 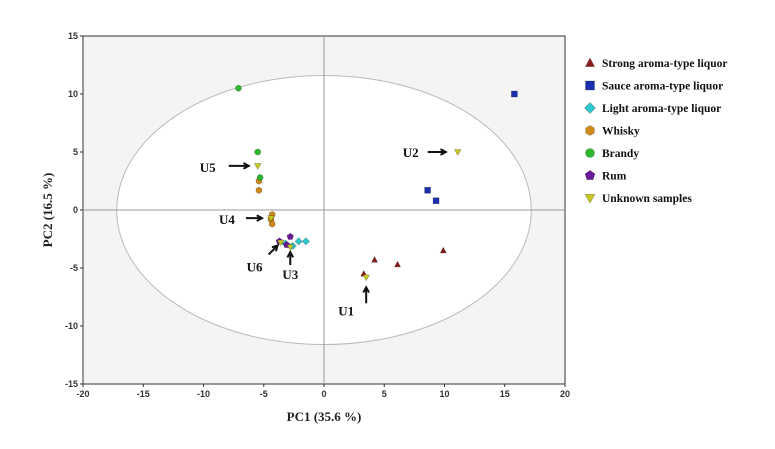 What do you see at coordinates (208, 167) in the screenshot?
I see `annotation-label: U5` at bounding box center [208, 167].